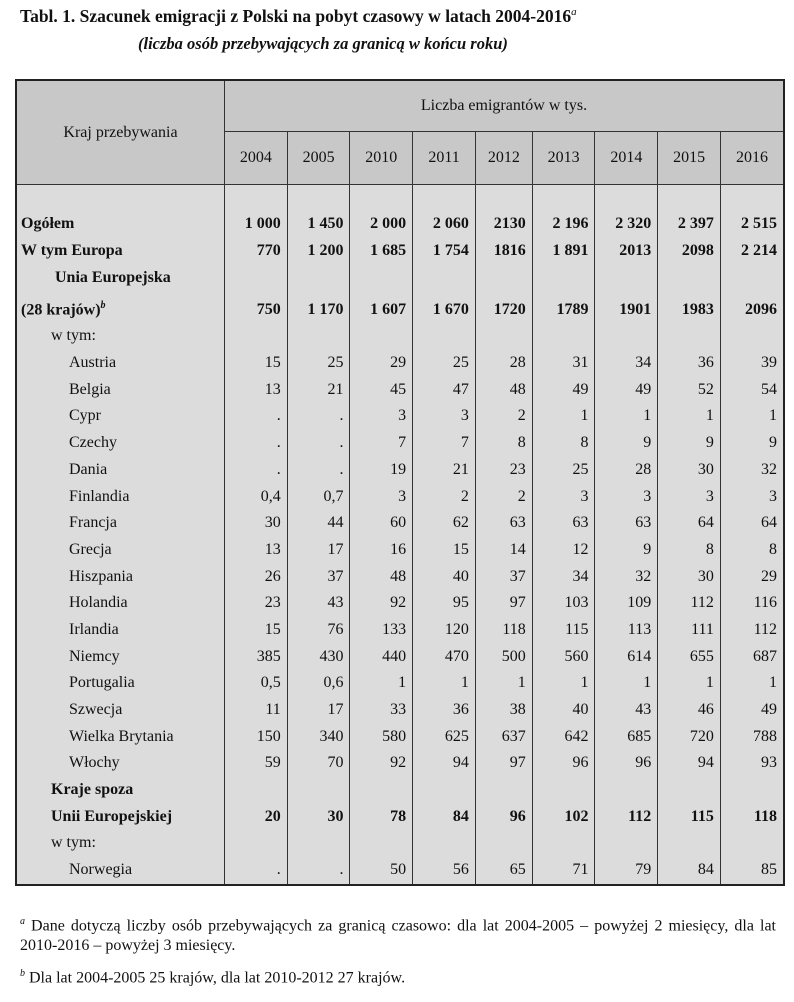 The image size is (794, 1002). What do you see at coordinates (563, 307) in the screenshot?
I see `value-cell: 1789` at bounding box center [563, 307].